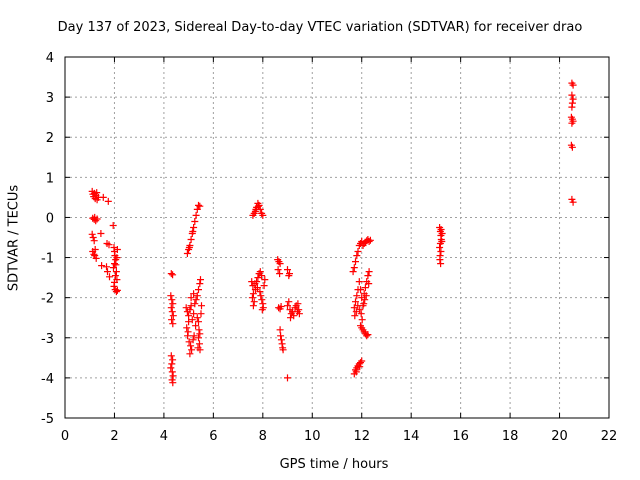 The height and width of the screenshot is (480, 640). Describe the element at coordinates (50, 138) in the screenshot. I see `y-tick-label: 2` at that location.